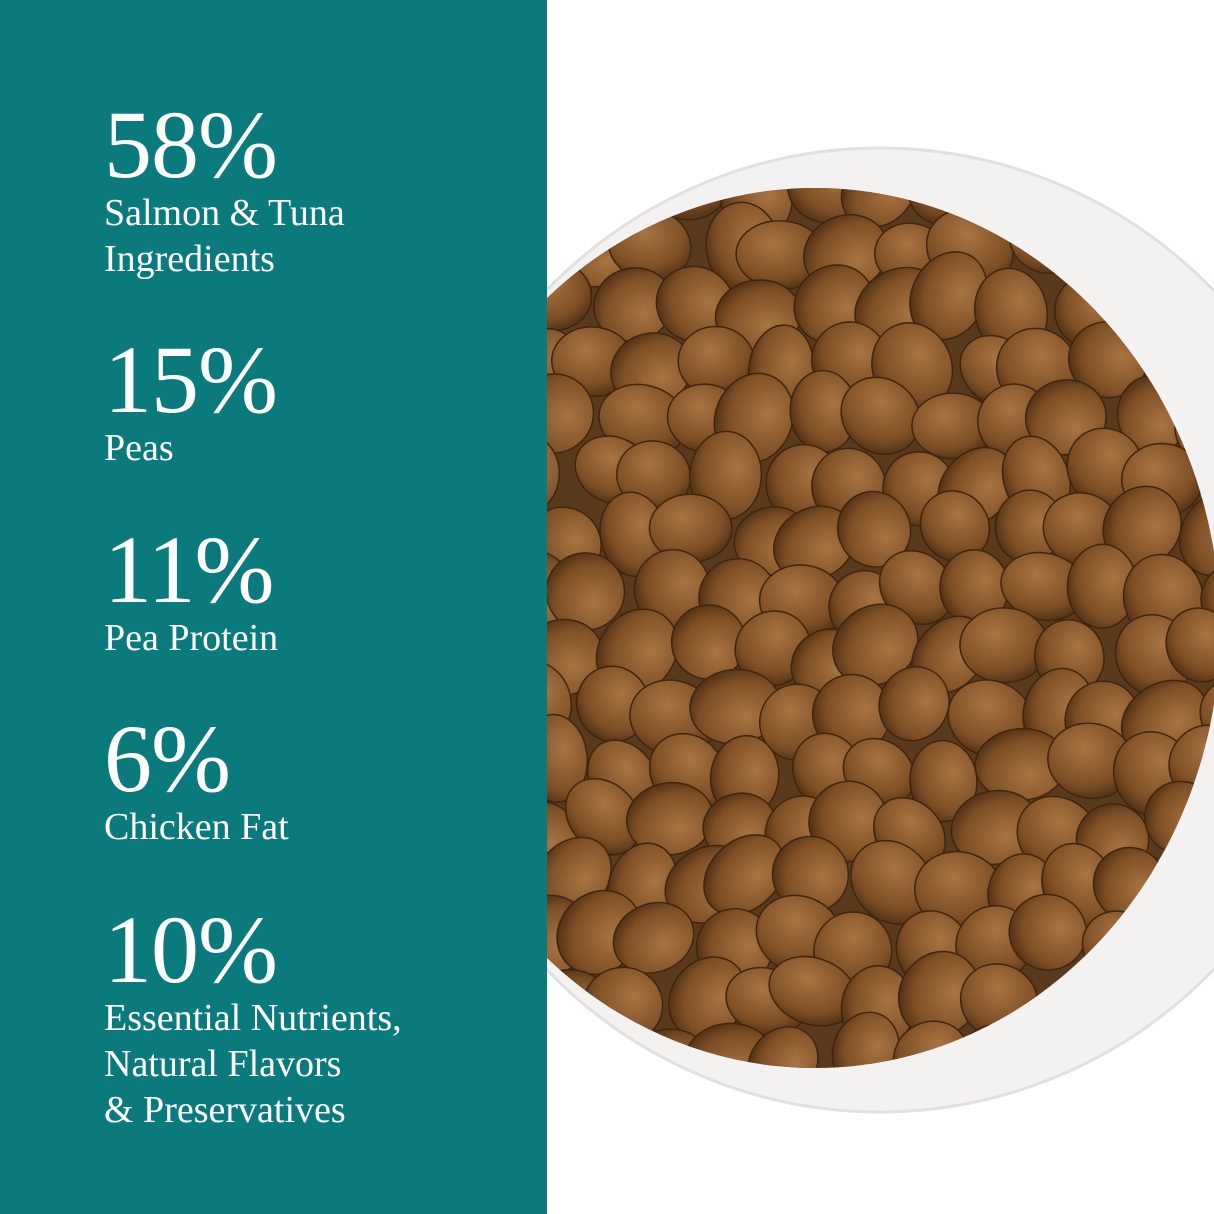 The image size is (1214, 1214). Describe the element at coordinates (191, 379) in the screenshot. I see `stat-percent: 15%` at that location.